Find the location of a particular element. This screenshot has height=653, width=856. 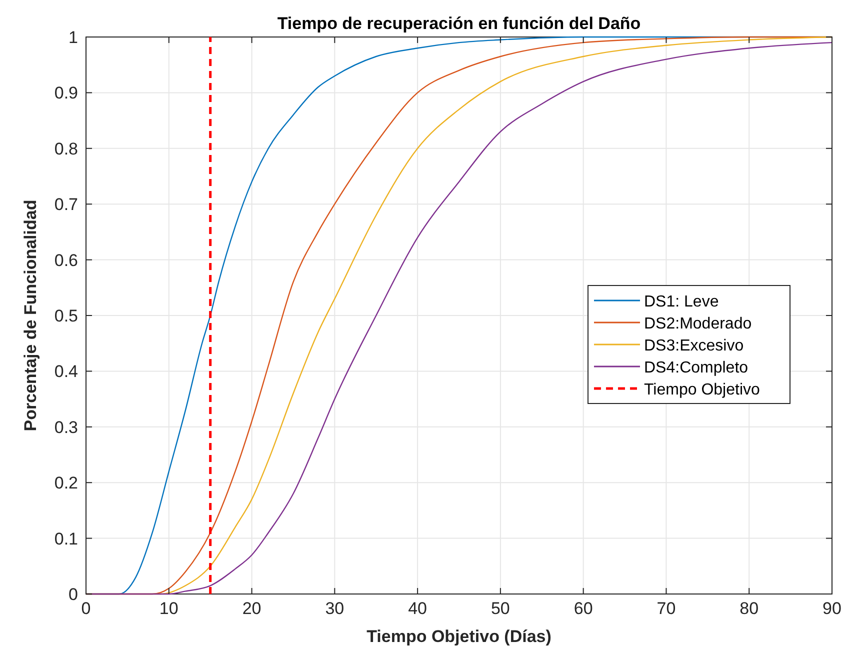

y-tick-label: 0.2 is located at coordinates (66, 483).